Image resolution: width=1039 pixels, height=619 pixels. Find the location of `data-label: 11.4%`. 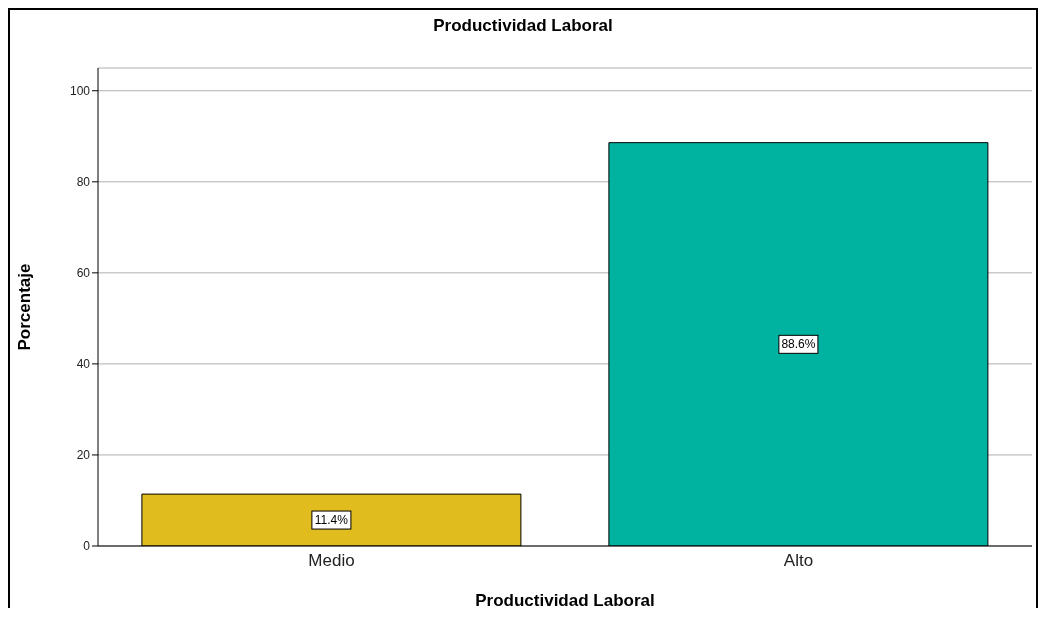

data-label: 11.4% is located at coordinates (331, 520).